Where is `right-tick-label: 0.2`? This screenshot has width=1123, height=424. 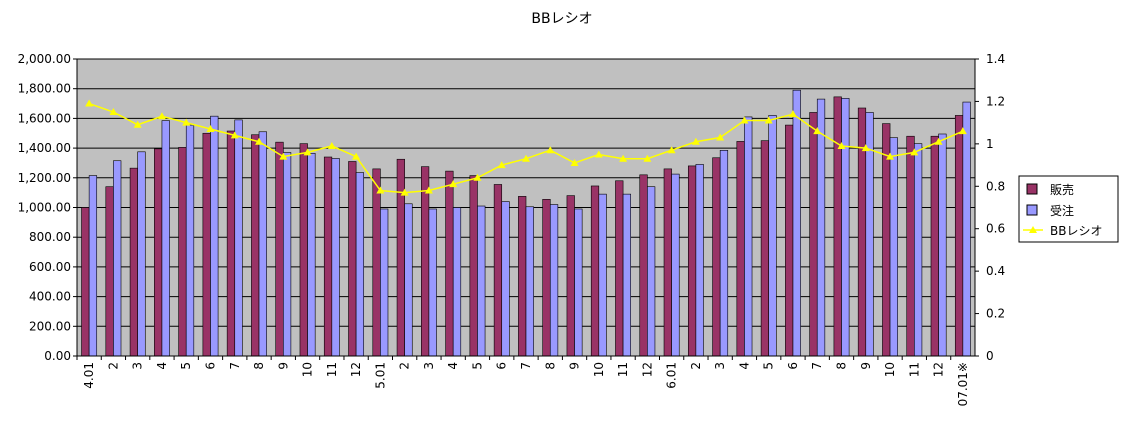
right-tick-label: 0.2 is located at coordinates (995, 314).